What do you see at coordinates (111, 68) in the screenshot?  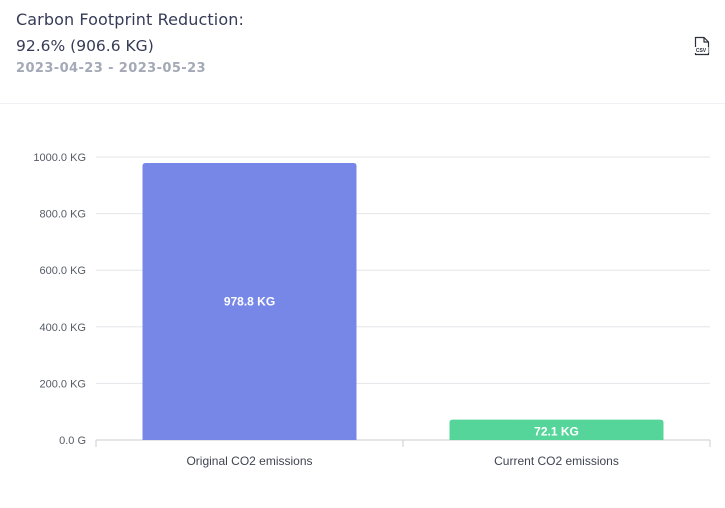 I see `date-range: 2023-04-23 - 2023-05-23` at bounding box center [111, 68].